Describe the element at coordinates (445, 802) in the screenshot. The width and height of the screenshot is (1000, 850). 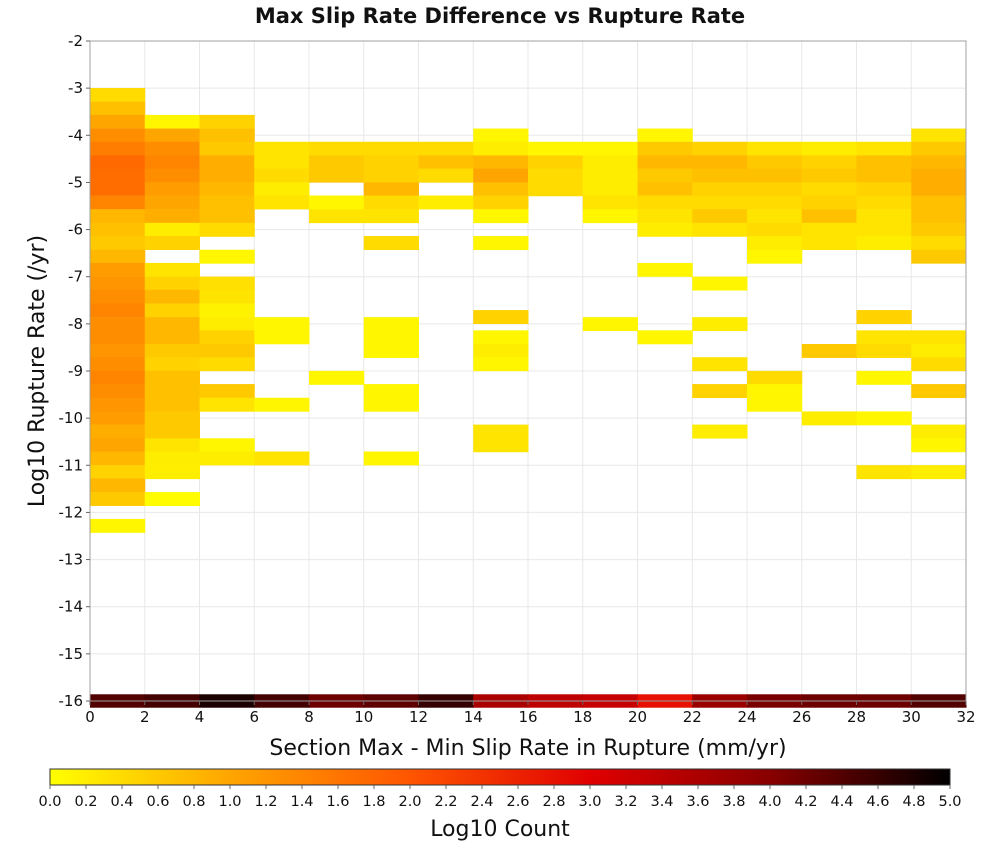
I see `colorbar-tick-label: 2.2` at that location.